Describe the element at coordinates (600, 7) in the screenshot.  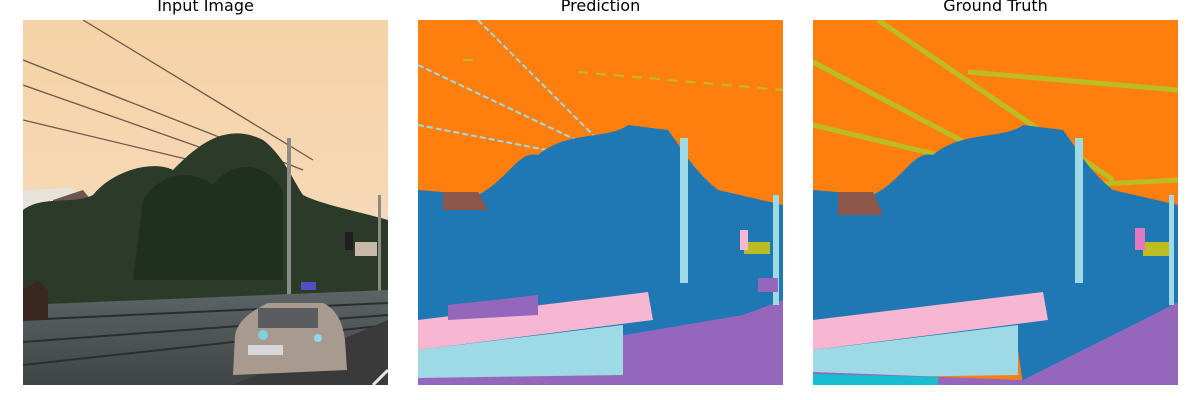
I see `panel-title-prediction: Prediction` at that location.